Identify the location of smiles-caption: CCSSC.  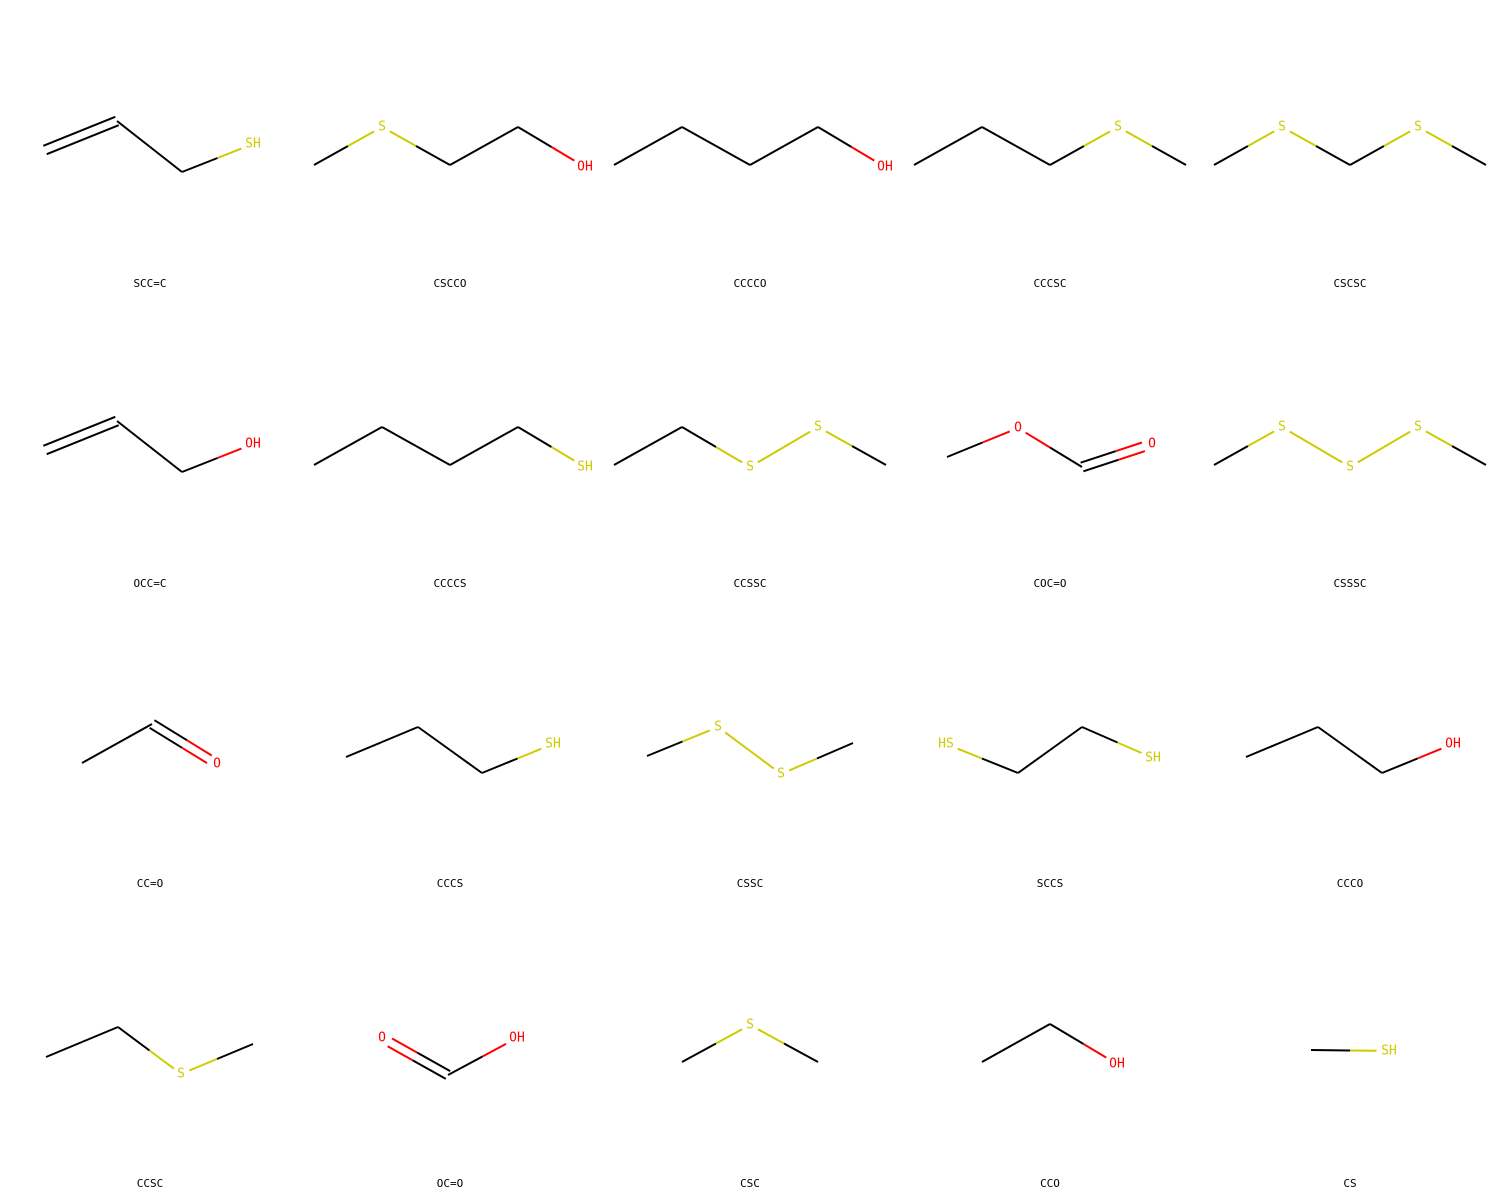
(749, 583).